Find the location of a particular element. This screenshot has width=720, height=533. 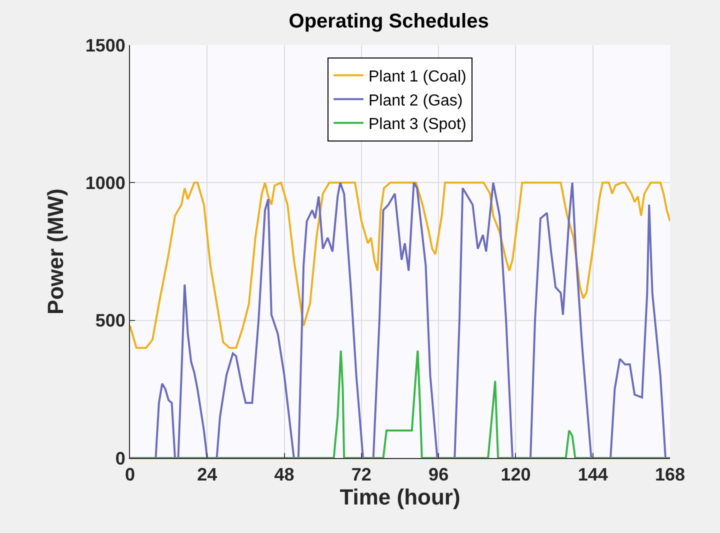

x-tick-label: 24 is located at coordinates (207, 474).